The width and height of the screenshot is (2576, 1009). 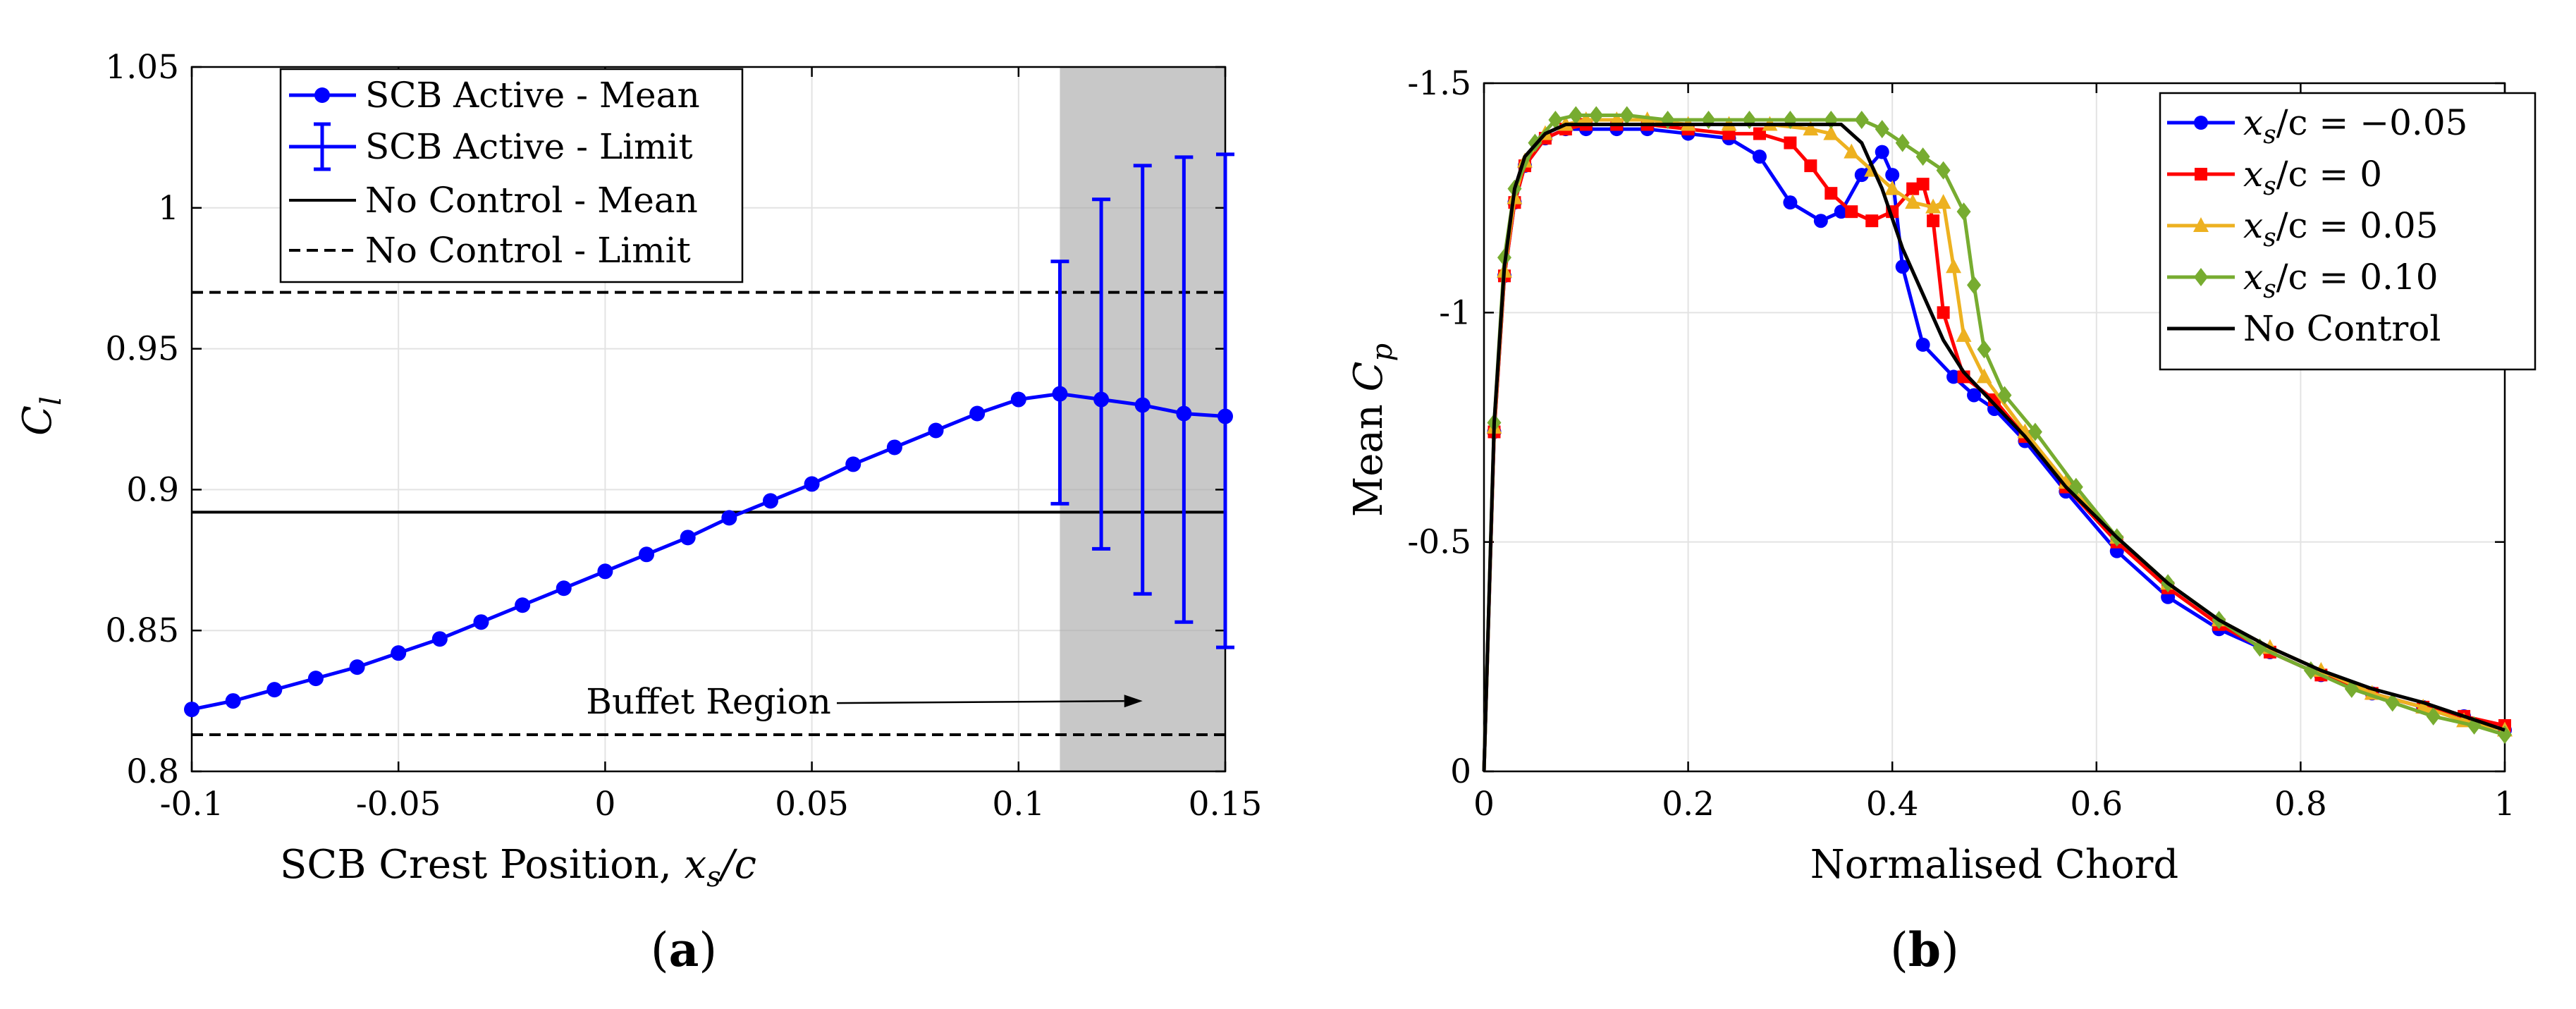 What do you see at coordinates (2096, 804) in the screenshot?
I see `panel-b-xtick-label: 0.6` at bounding box center [2096, 804].